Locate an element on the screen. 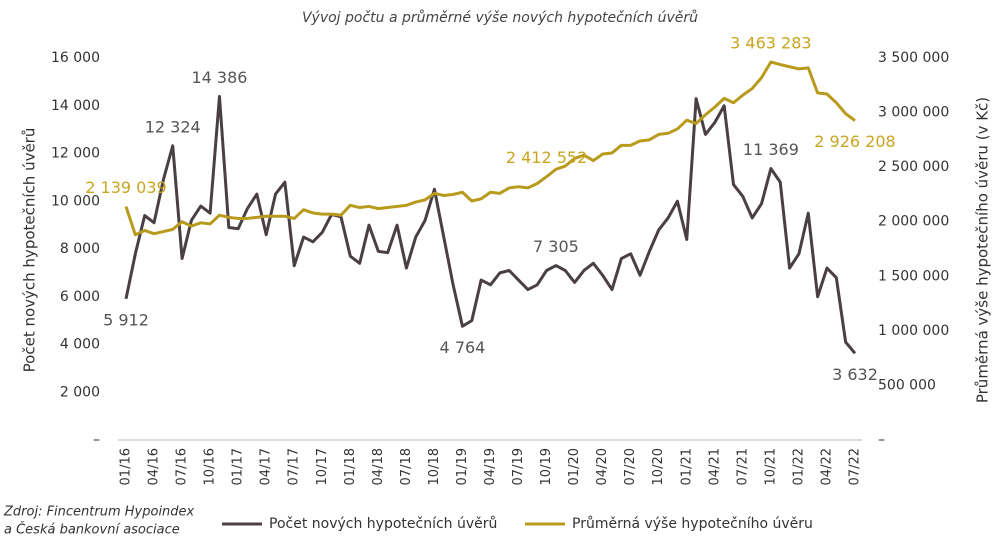 This screenshot has height=546, width=1000. x-tick-label: 01/18 is located at coordinates (350, 466).